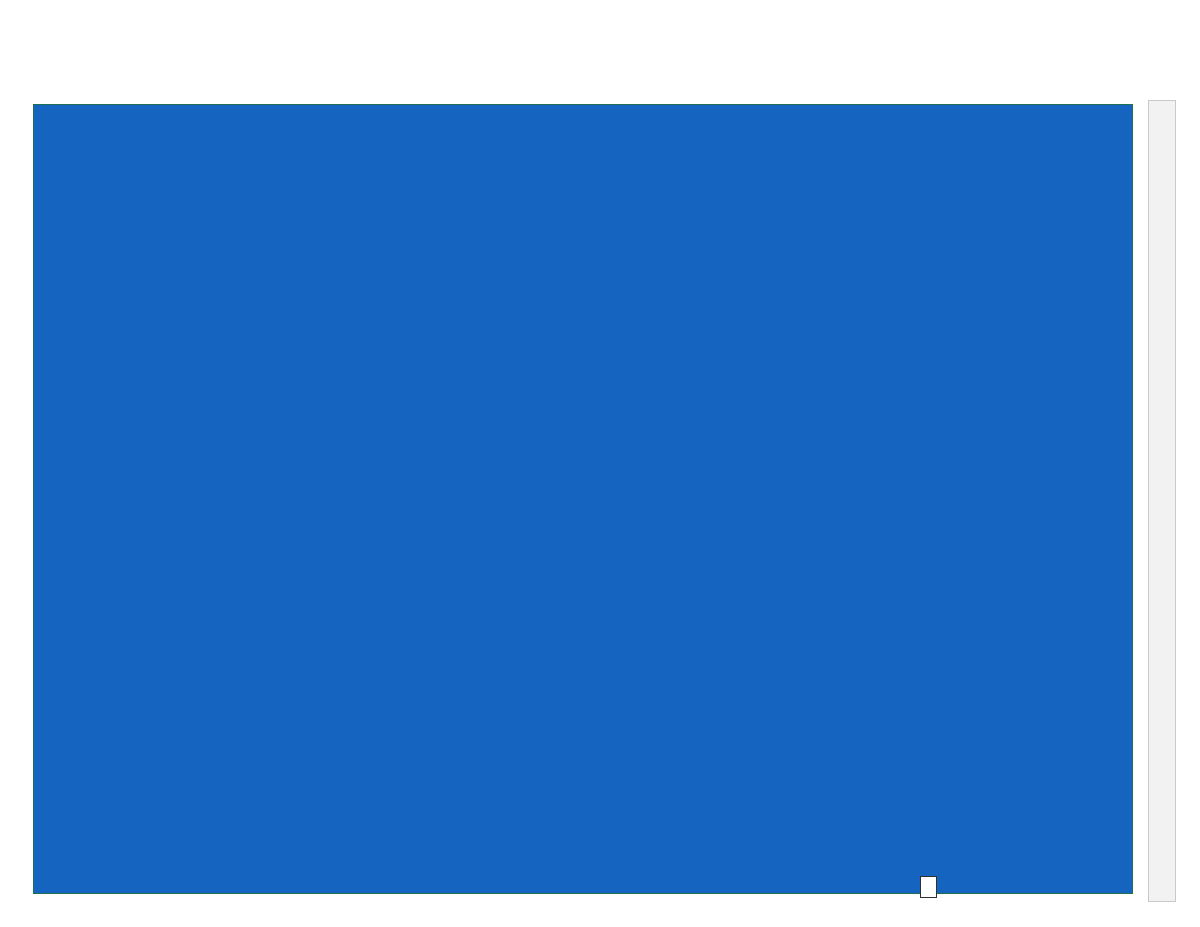  I want to click on attribution-badge, so click(928, 887).